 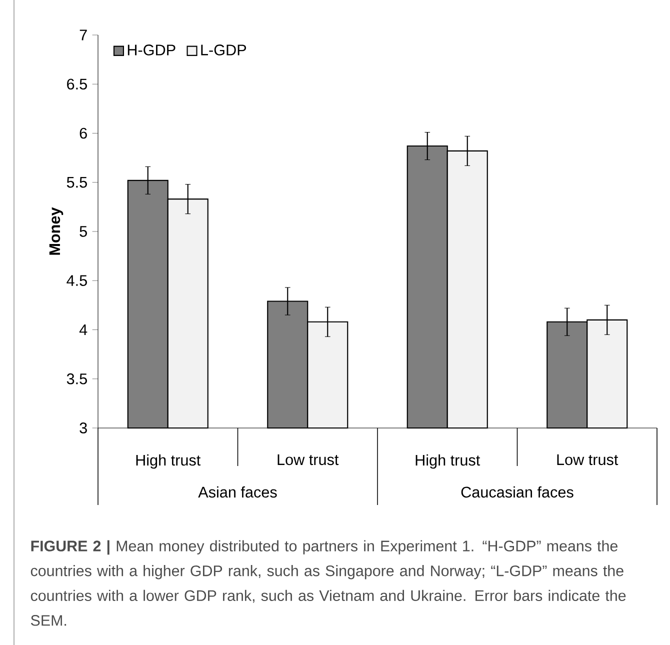 What do you see at coordinates (83, 133) in the screenshot?
I see `y-tick-label: 6` at bounding box center [83, 133].